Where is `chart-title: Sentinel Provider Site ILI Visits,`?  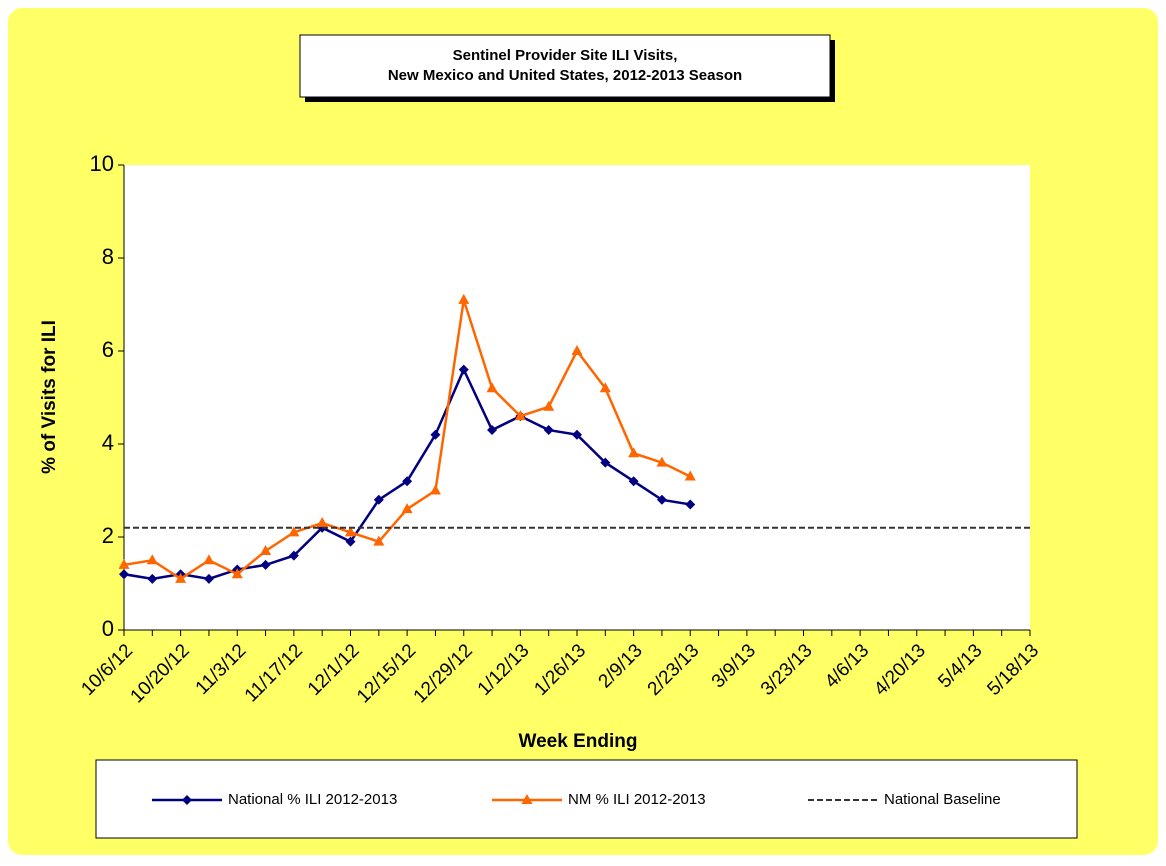
chart-title: Sentinel Provider Site ILI Visits, is located at coordinates (565, 55).